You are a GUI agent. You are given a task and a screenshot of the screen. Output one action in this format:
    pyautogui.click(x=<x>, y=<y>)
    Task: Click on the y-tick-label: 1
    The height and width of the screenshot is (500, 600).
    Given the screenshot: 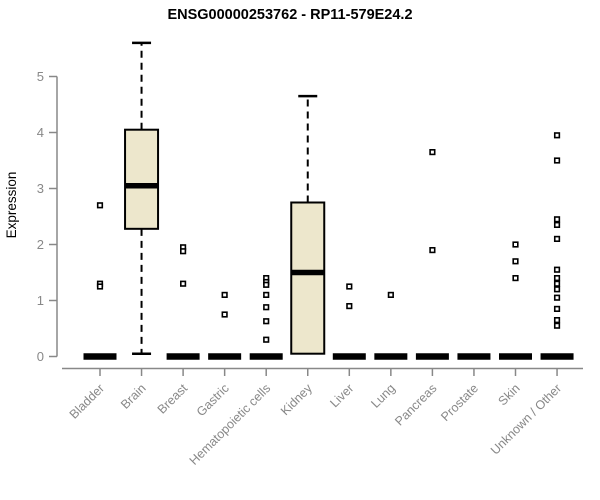 What is the action you would take?
    pyautogui.click(x=40, y=300)
    